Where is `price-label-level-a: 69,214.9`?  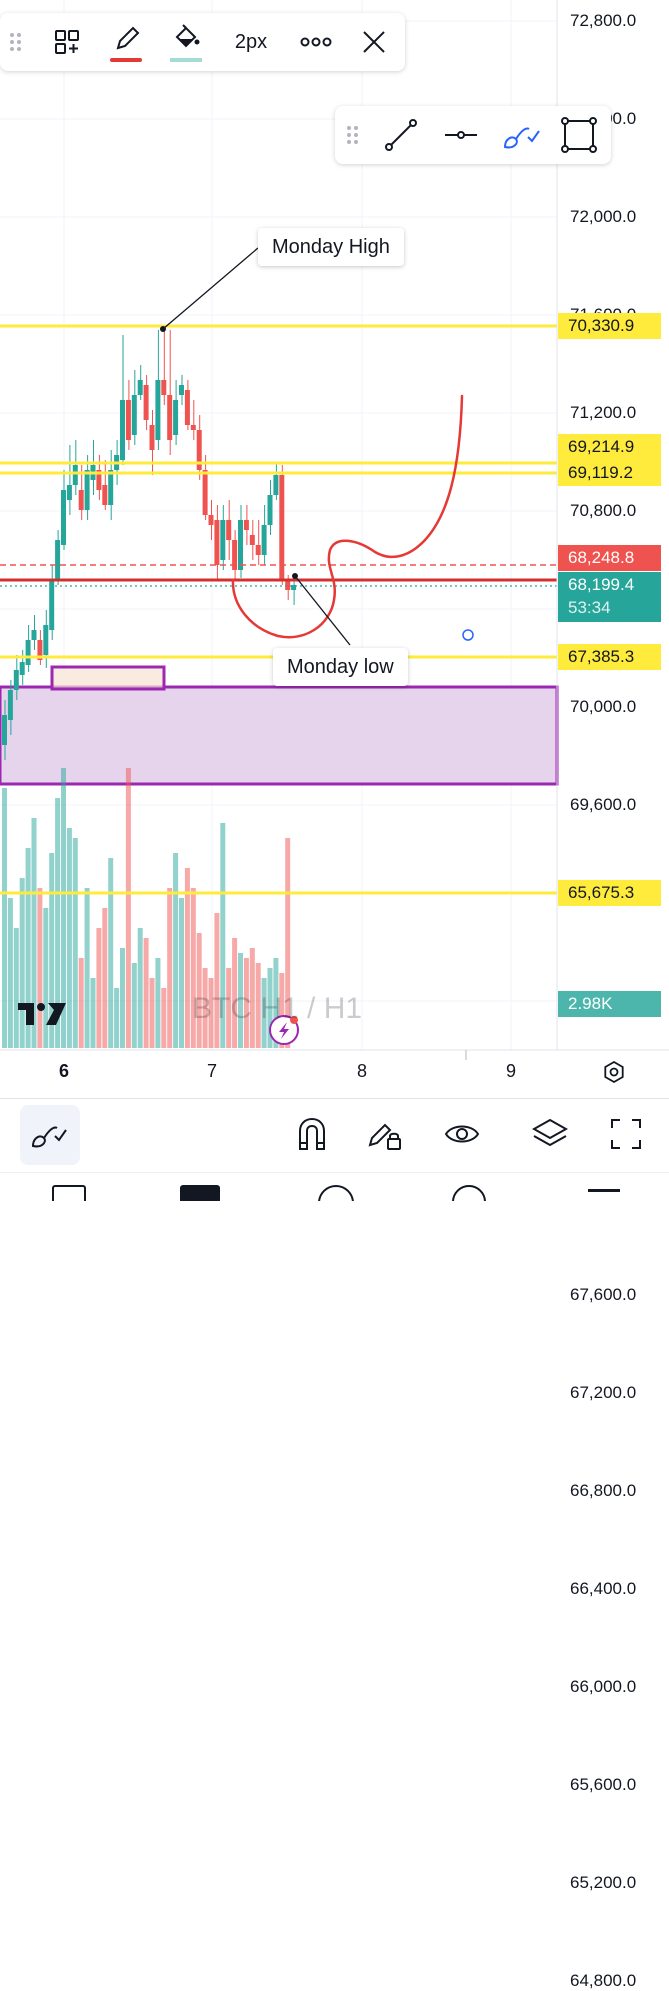
price-label-level-a: 69,214.9 is located at coordinates (609, 447).